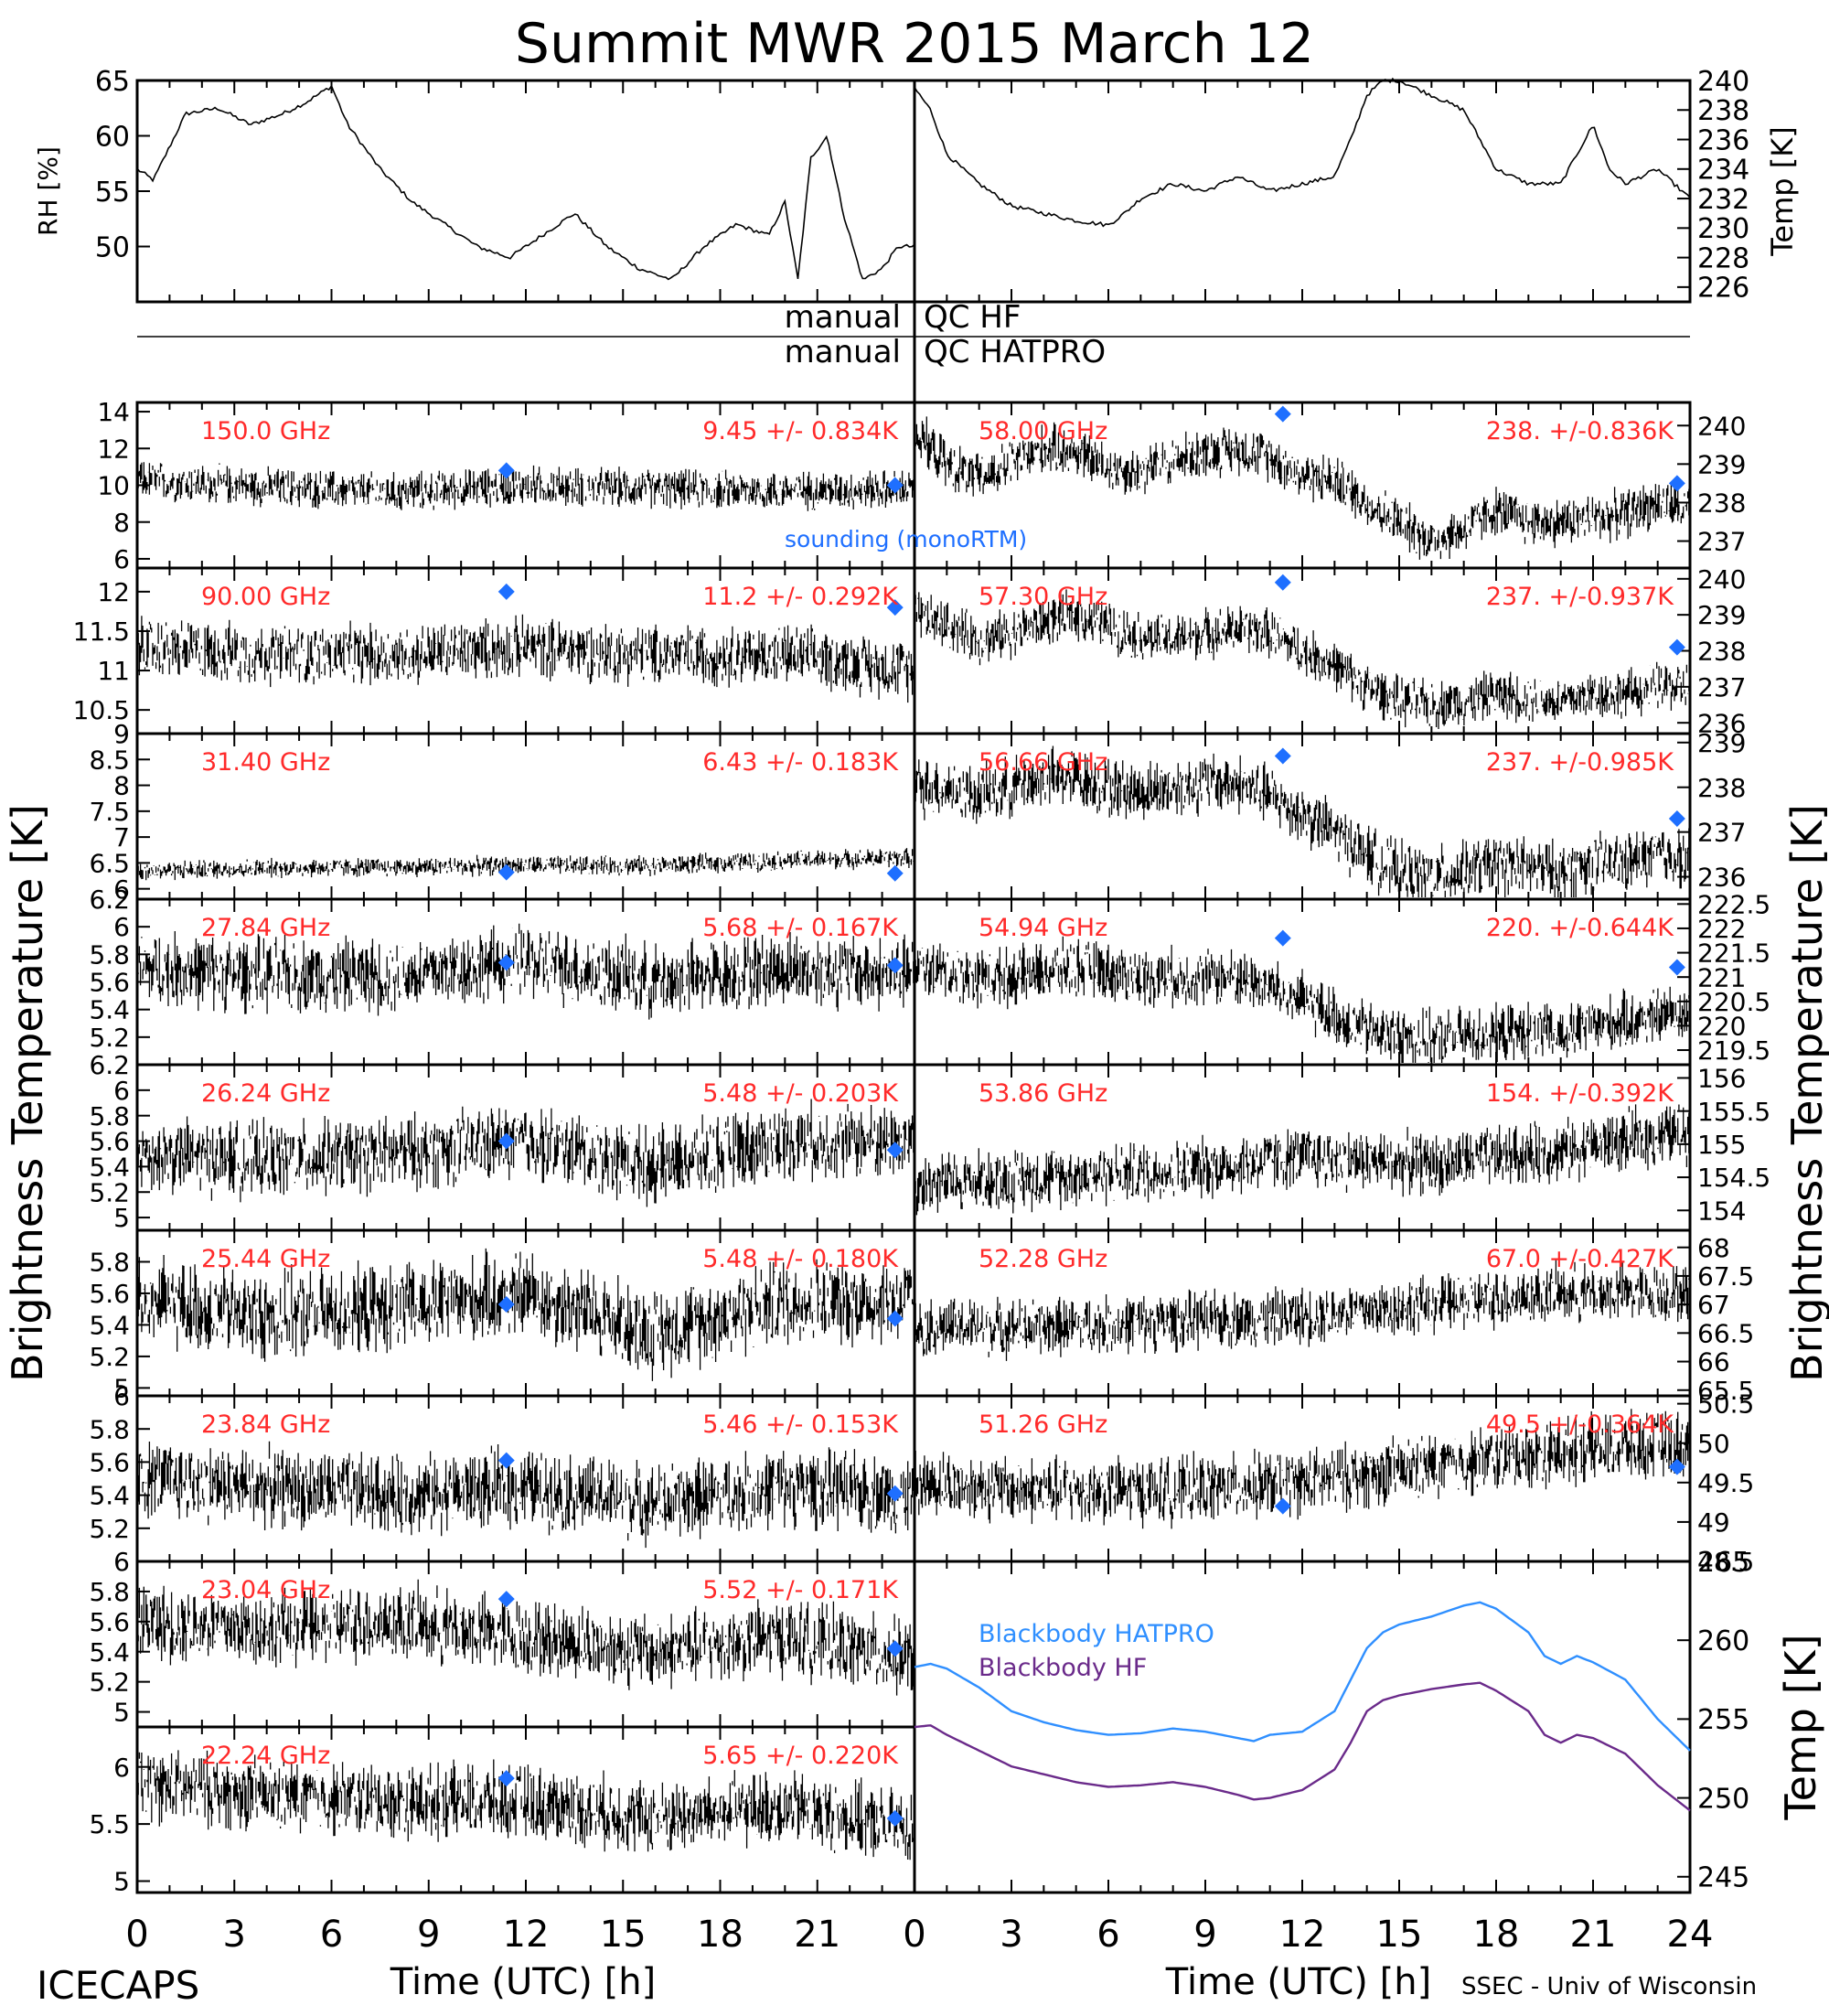 The image size is (1829, 2016). What do you see at coordinates (1723, 1878) in the screenshot?
I see `y-tick-label: 245` at bounding box center [1723, 1878].